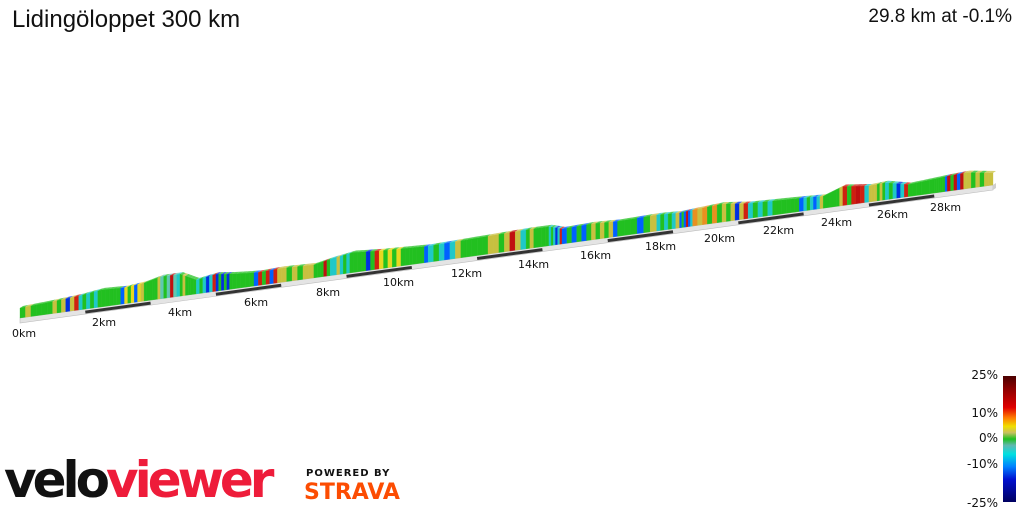 Image resolution: width=1024 pixels, height=512 pixels. I want to click on logo-viewer-text: viewer, so click(190, 480).